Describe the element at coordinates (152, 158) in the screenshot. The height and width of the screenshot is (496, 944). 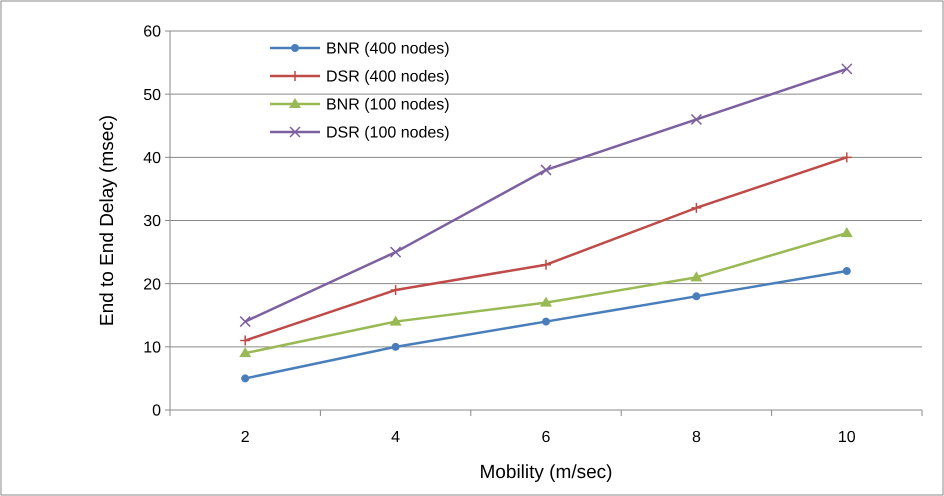
I see `y-tick-label: 40` at that location.